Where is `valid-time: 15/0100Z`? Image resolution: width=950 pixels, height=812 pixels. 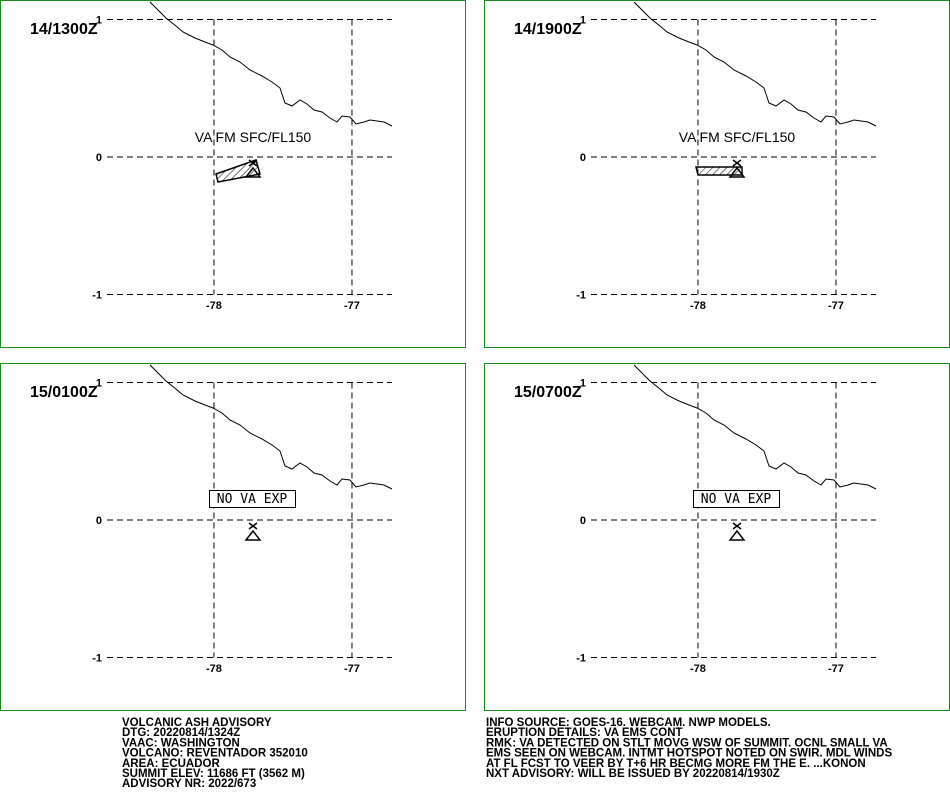 valid-time: 15/0100Z is located at coordinates (64, 392).